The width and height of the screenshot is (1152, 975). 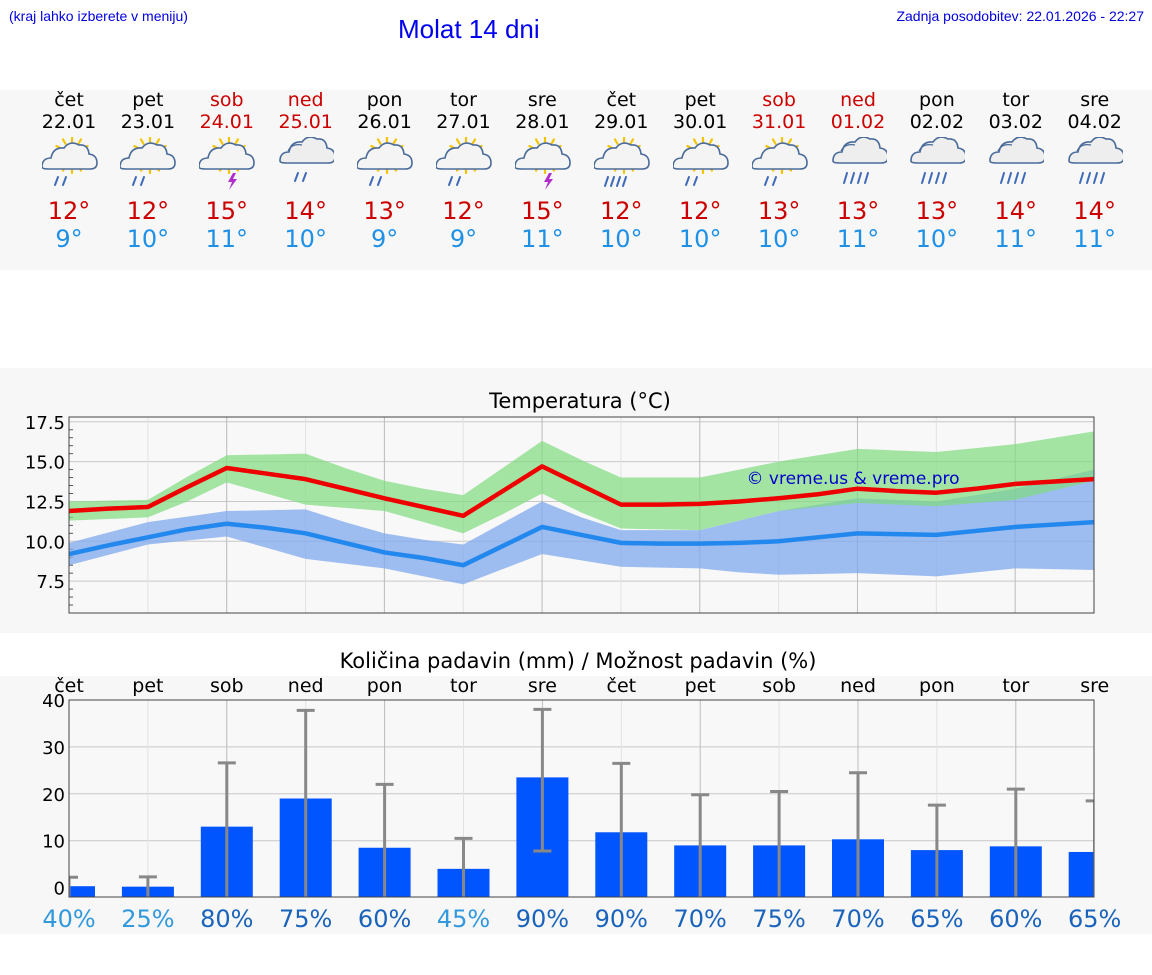 I want to click on y-tick-label: 30, so click(x=53, y=748).